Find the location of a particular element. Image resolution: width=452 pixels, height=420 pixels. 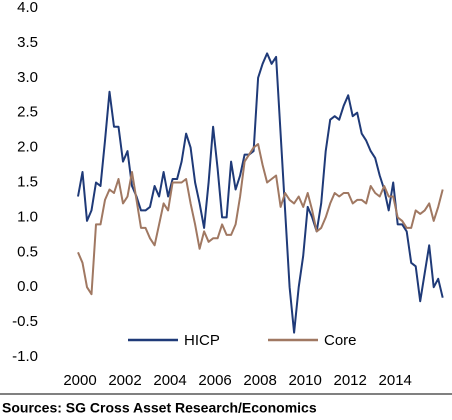

legend-label: Core is located at coordinates (340, 340).